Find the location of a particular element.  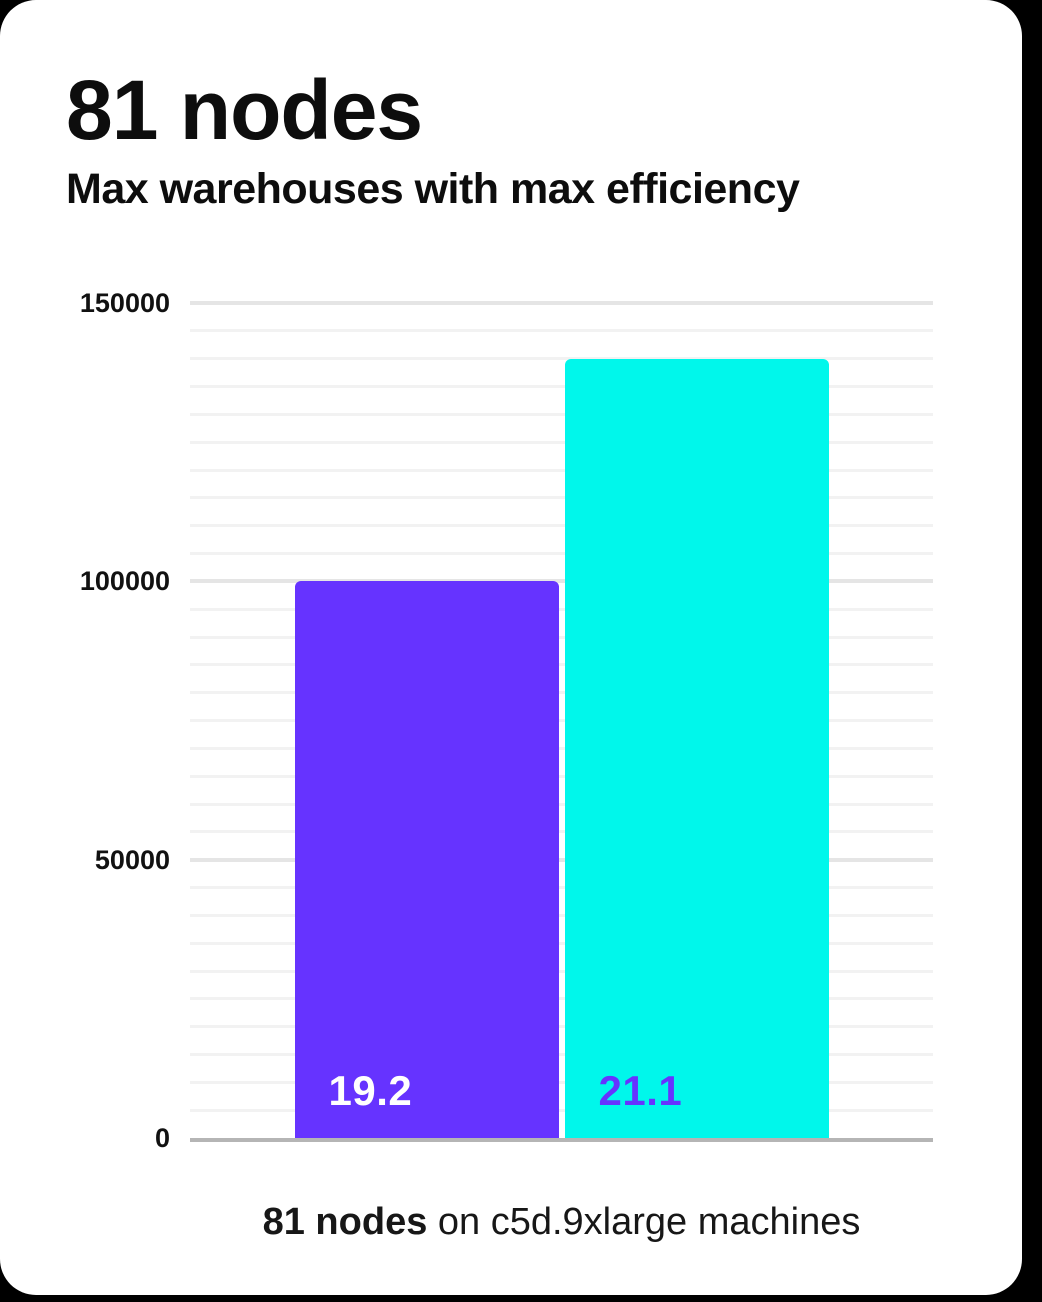

bar-19.2: 19.2 is located at coordinates (426, 859).